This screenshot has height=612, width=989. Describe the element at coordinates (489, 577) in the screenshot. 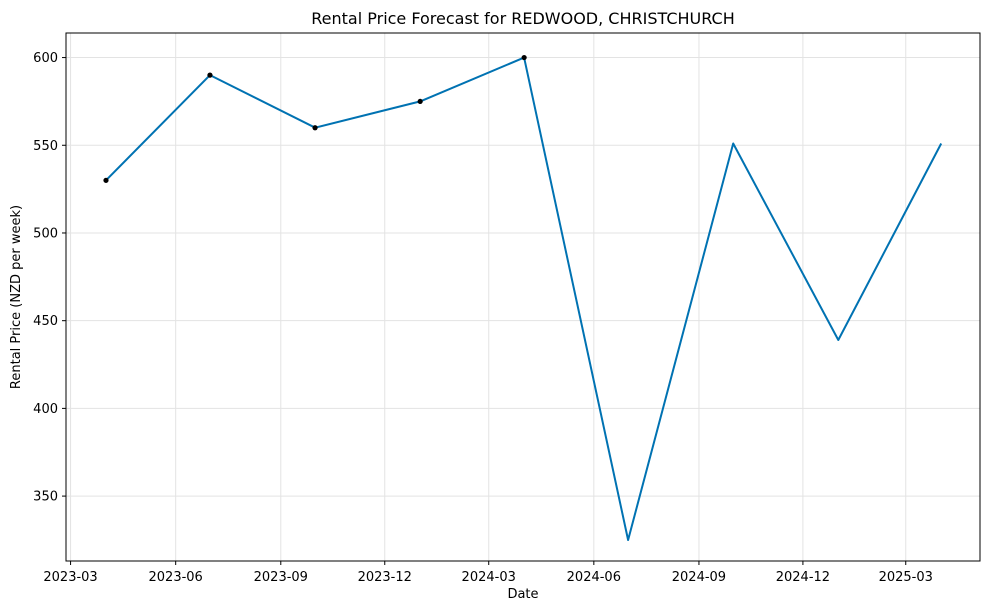

I see `x-tick-label: 2024-03` at that location.